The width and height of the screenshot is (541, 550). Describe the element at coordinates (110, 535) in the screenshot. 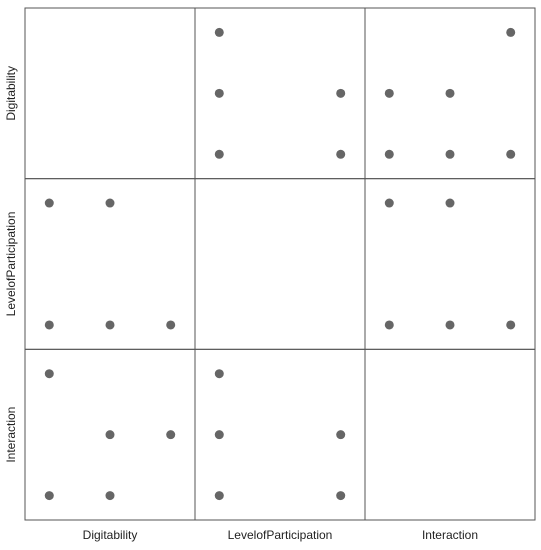

I see `x-axis-label: Digitability` at that location.